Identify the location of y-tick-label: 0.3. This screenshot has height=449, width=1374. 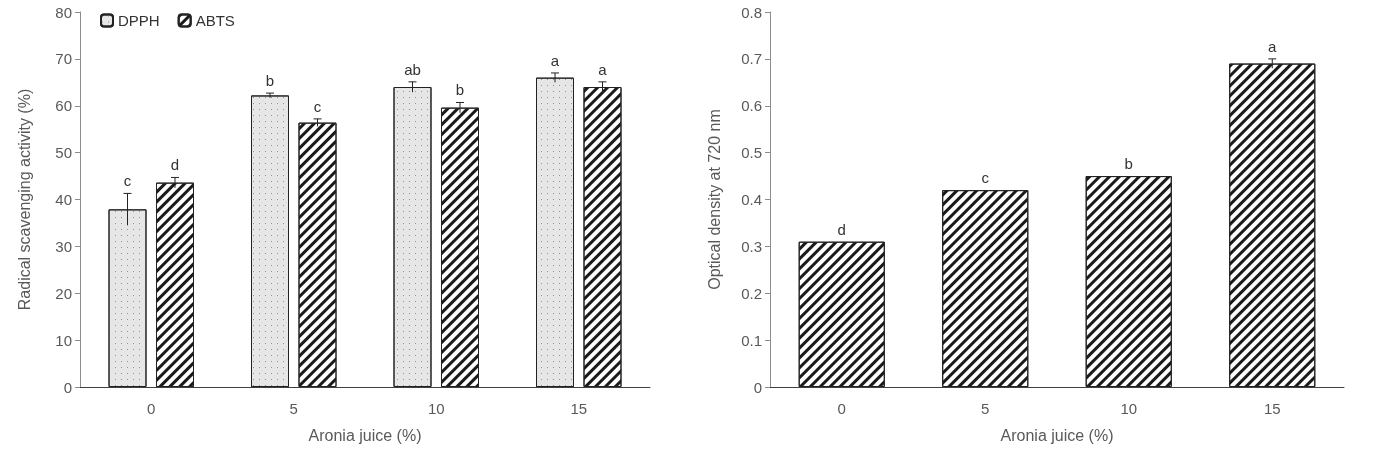
(751, 246).